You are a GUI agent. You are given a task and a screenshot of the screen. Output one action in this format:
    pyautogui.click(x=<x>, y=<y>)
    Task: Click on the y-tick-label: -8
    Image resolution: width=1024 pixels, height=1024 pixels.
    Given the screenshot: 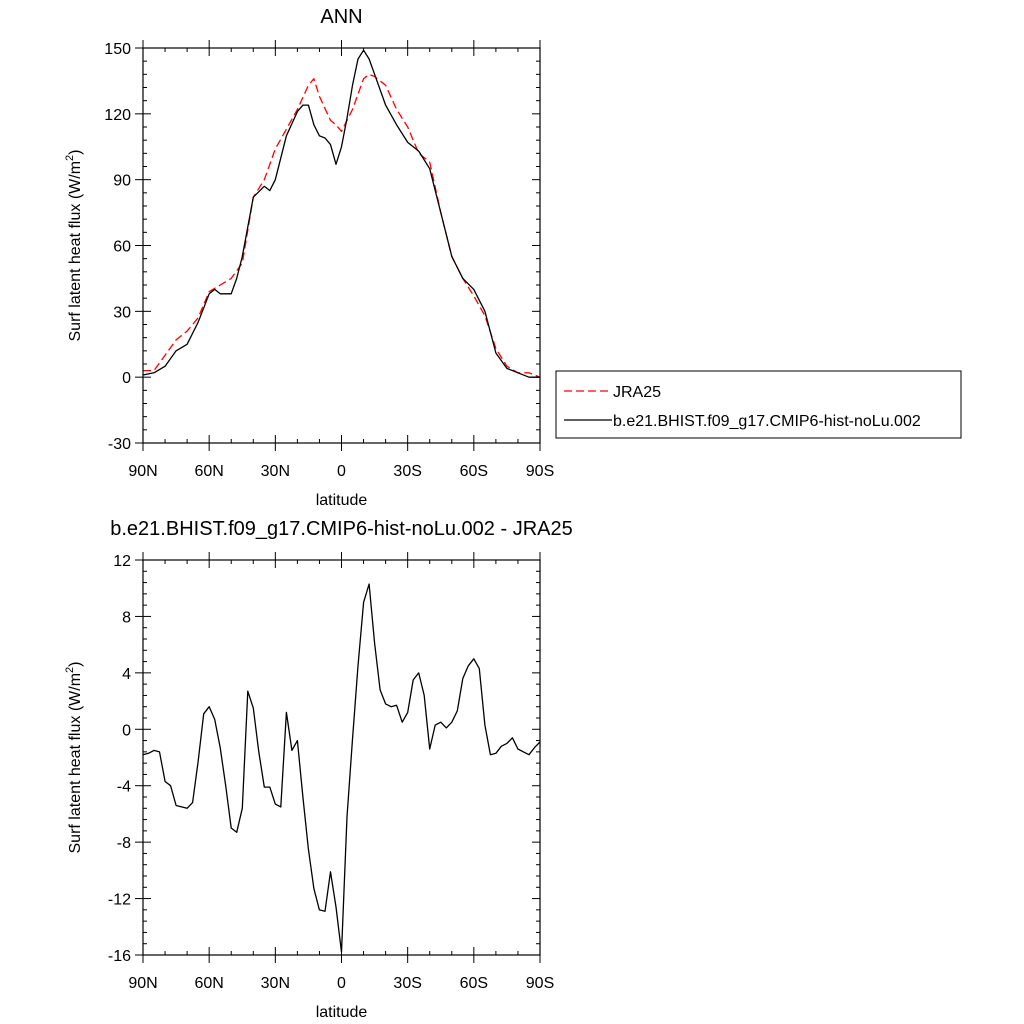 What is the action you would take?
    pyautogui.click(x=124, y=843)
    